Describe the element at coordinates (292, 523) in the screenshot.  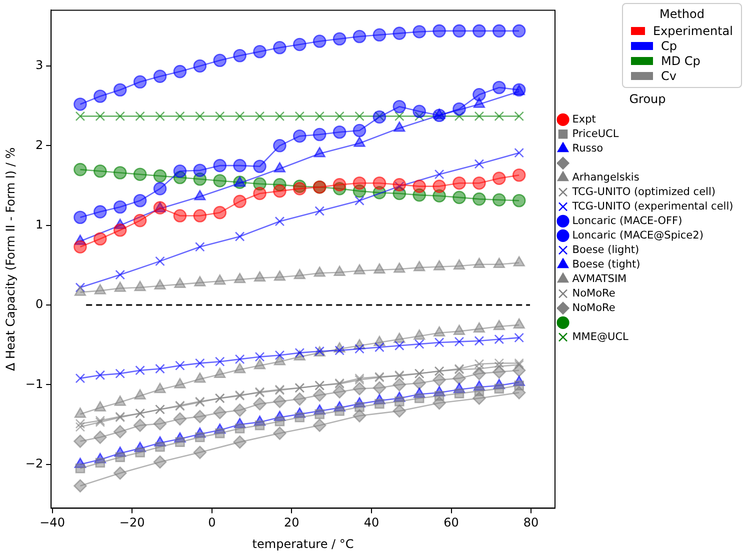
I see `x-tick-label: 20` at that location.